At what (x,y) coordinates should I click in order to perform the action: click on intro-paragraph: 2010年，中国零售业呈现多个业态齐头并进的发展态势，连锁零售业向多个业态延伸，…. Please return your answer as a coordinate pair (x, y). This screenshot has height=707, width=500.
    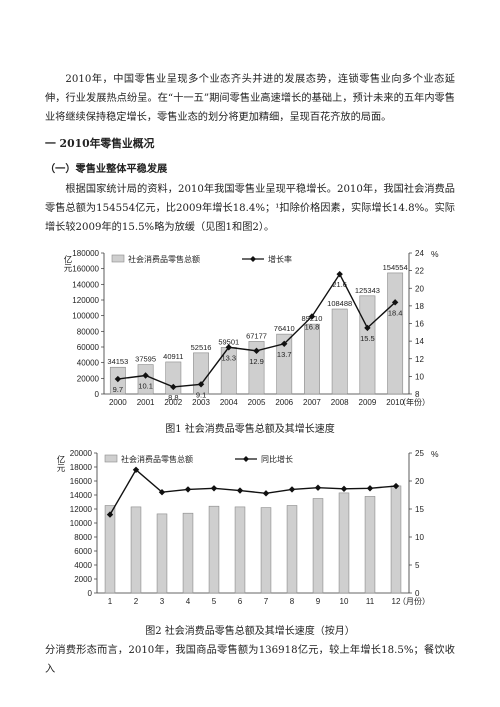
    Looking at the image, I should click on (250, 98).